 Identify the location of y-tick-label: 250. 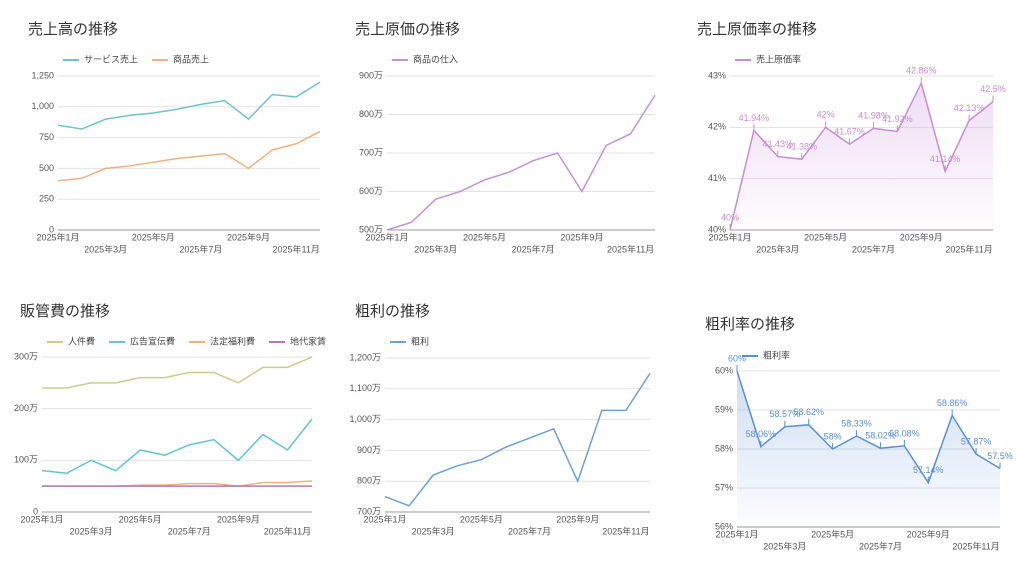
(46, 199).